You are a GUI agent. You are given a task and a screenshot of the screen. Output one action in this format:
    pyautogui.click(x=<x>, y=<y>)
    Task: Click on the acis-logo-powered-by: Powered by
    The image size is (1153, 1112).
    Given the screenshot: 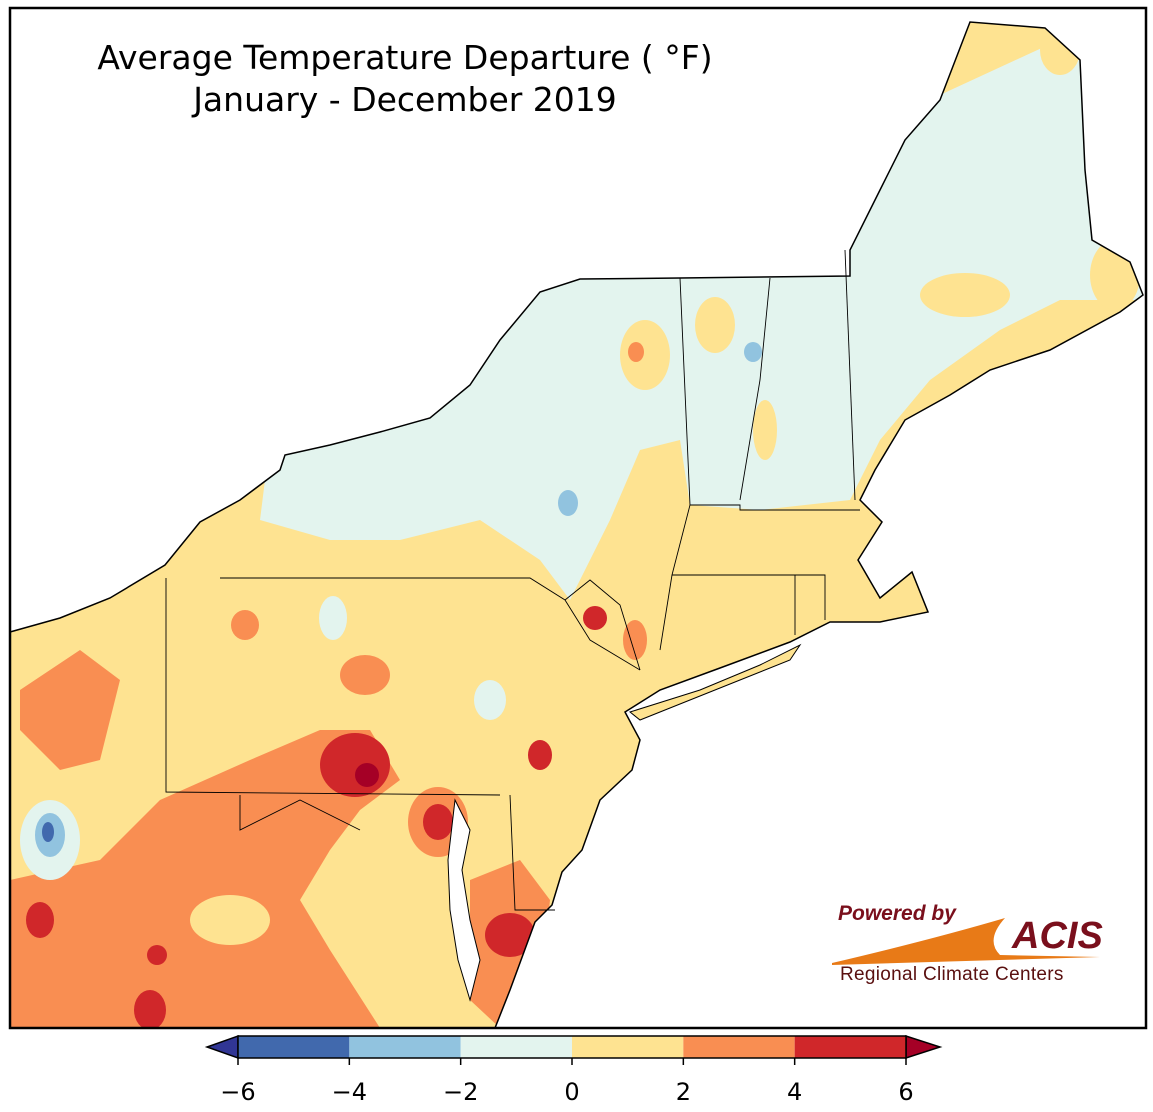 What is the action you would take?
    pyautogui.click(x=897, y=913)
    